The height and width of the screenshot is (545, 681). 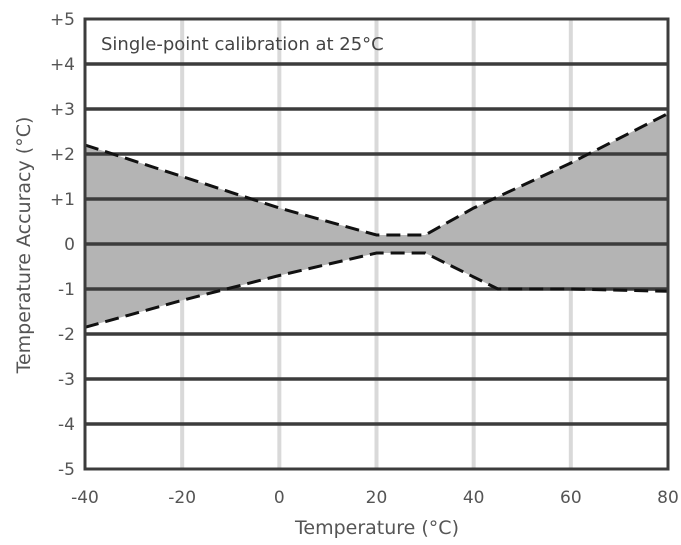 What do you see at coordinates (66, 335) in the screenshot?
I see `y-tick-label: -2` at bounding box center [66, 335].